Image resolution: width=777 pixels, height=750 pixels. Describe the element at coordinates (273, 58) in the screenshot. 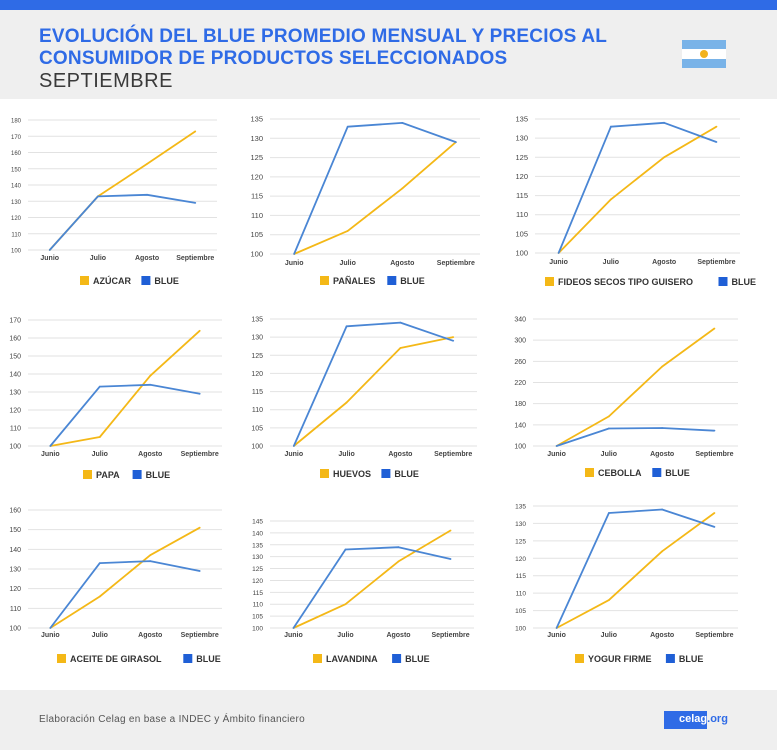

I see `title-line-2: CONSUMIDOR DE PRODUCTOS SELECCIONADOS` at that location.